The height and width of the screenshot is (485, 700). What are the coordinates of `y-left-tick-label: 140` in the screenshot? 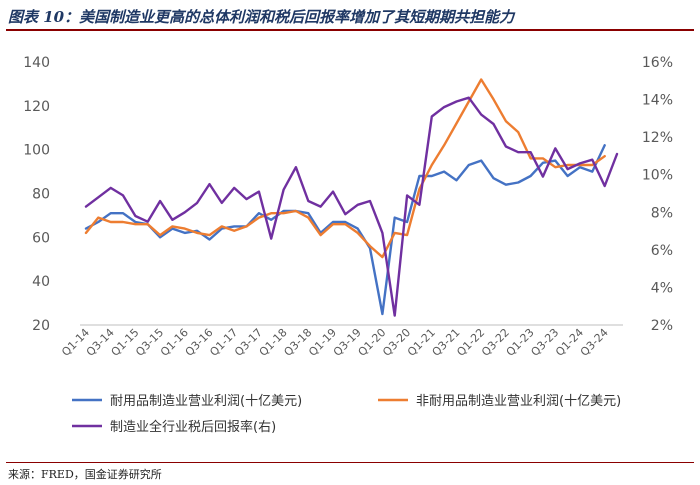 It's located at (36, 63).